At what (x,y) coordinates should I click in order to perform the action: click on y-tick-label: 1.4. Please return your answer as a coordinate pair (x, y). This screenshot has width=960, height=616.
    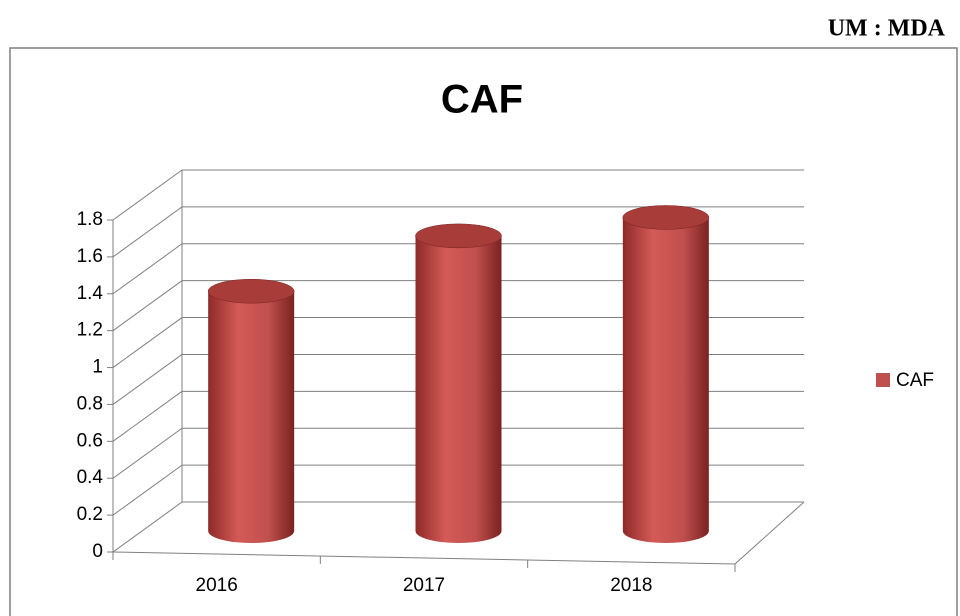
    Looking at the image, I should click on (90, 293).